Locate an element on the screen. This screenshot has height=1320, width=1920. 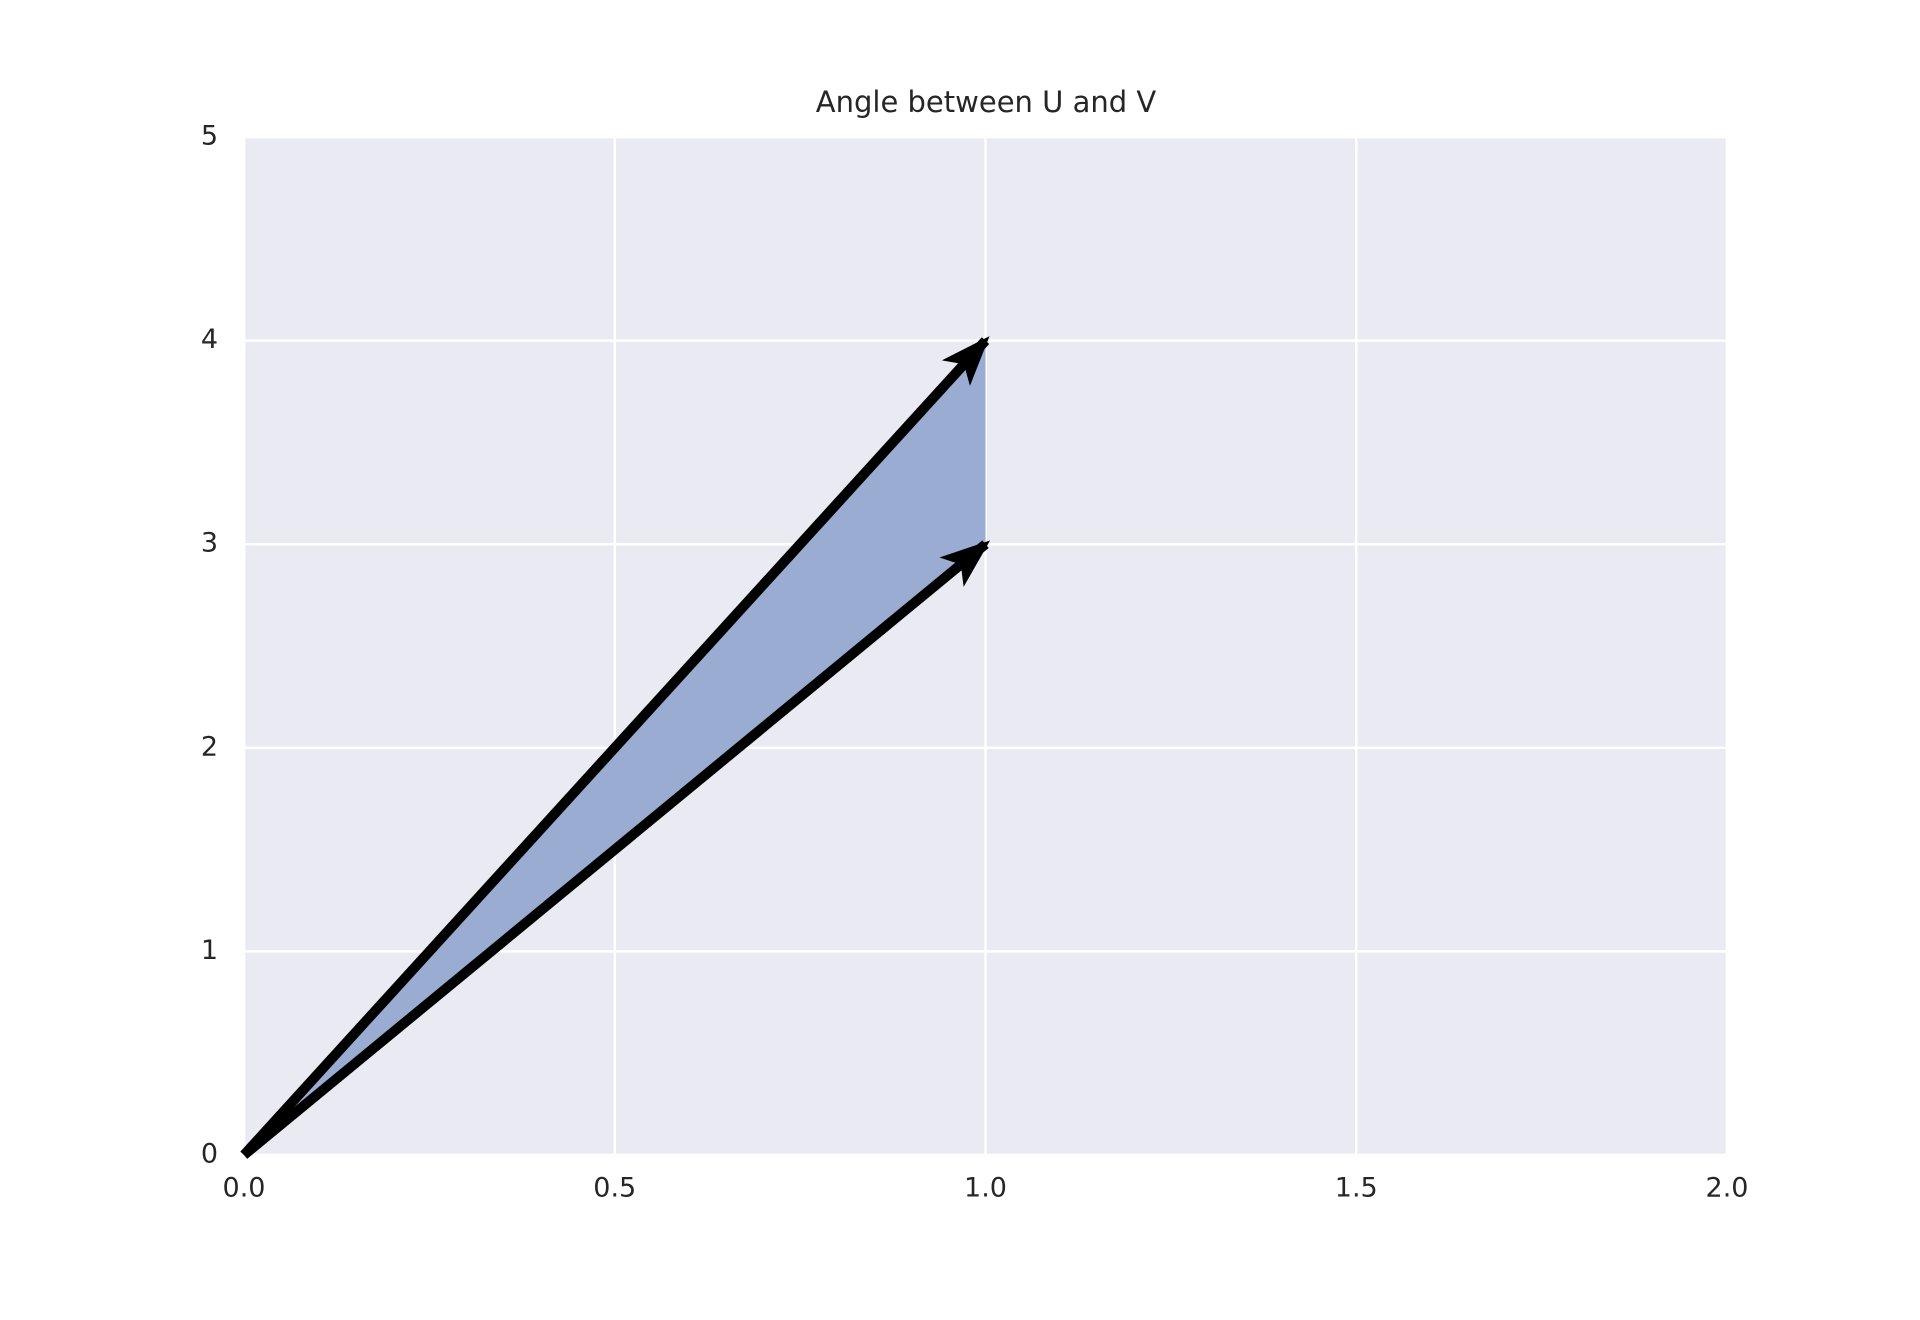
y-tick-label: 2 is located at coordinates (209, 746).